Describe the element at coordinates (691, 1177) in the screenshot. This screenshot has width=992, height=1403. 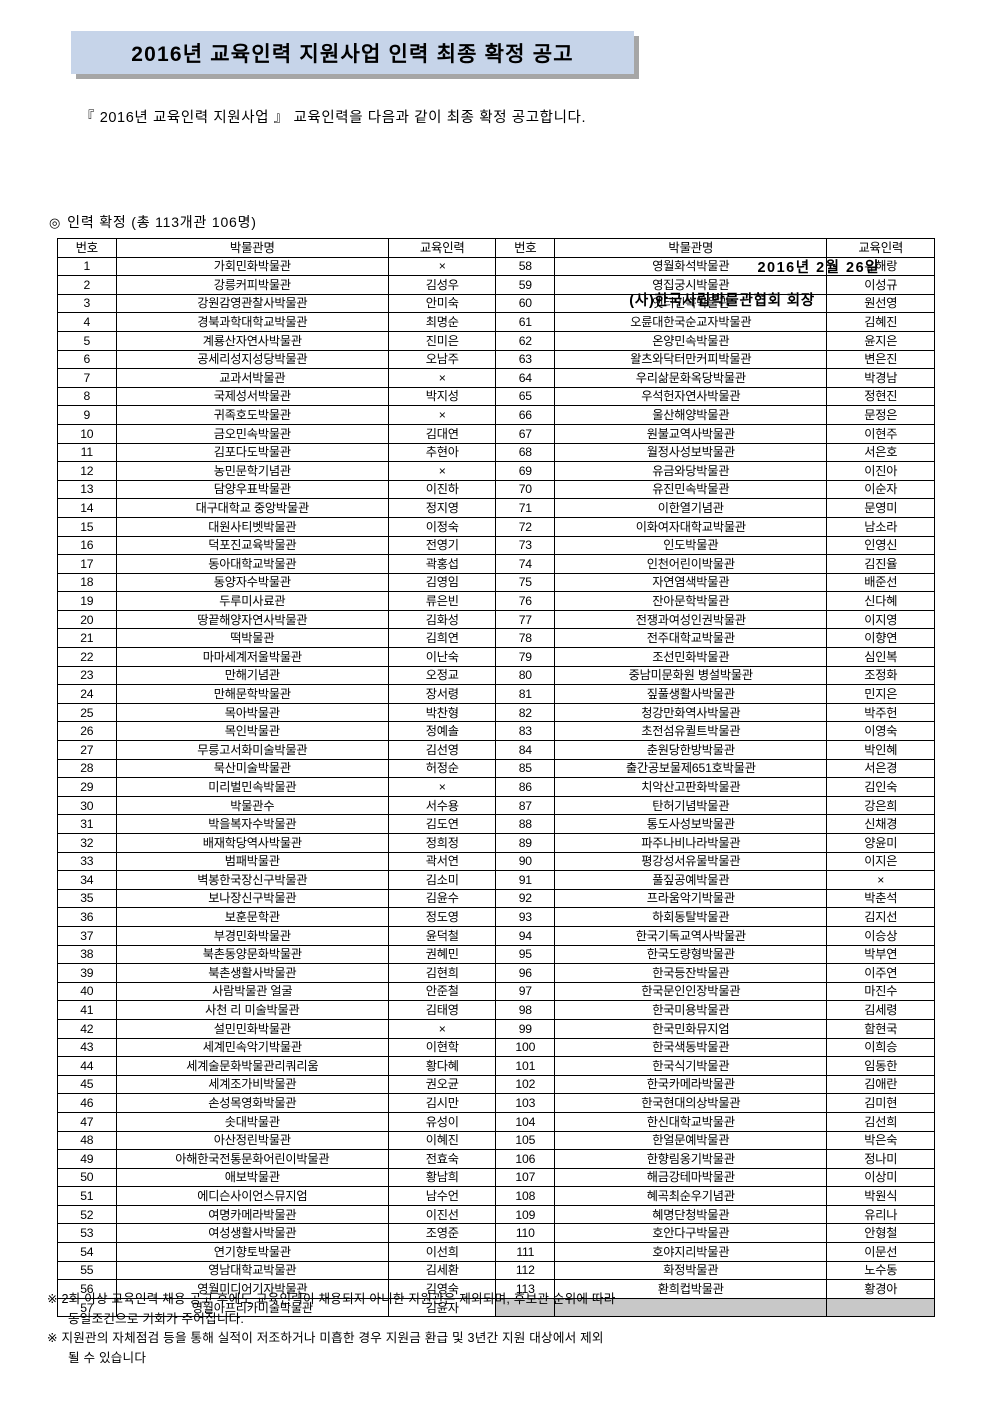
I see `museum-name: 해금강테마박물관` at that location.